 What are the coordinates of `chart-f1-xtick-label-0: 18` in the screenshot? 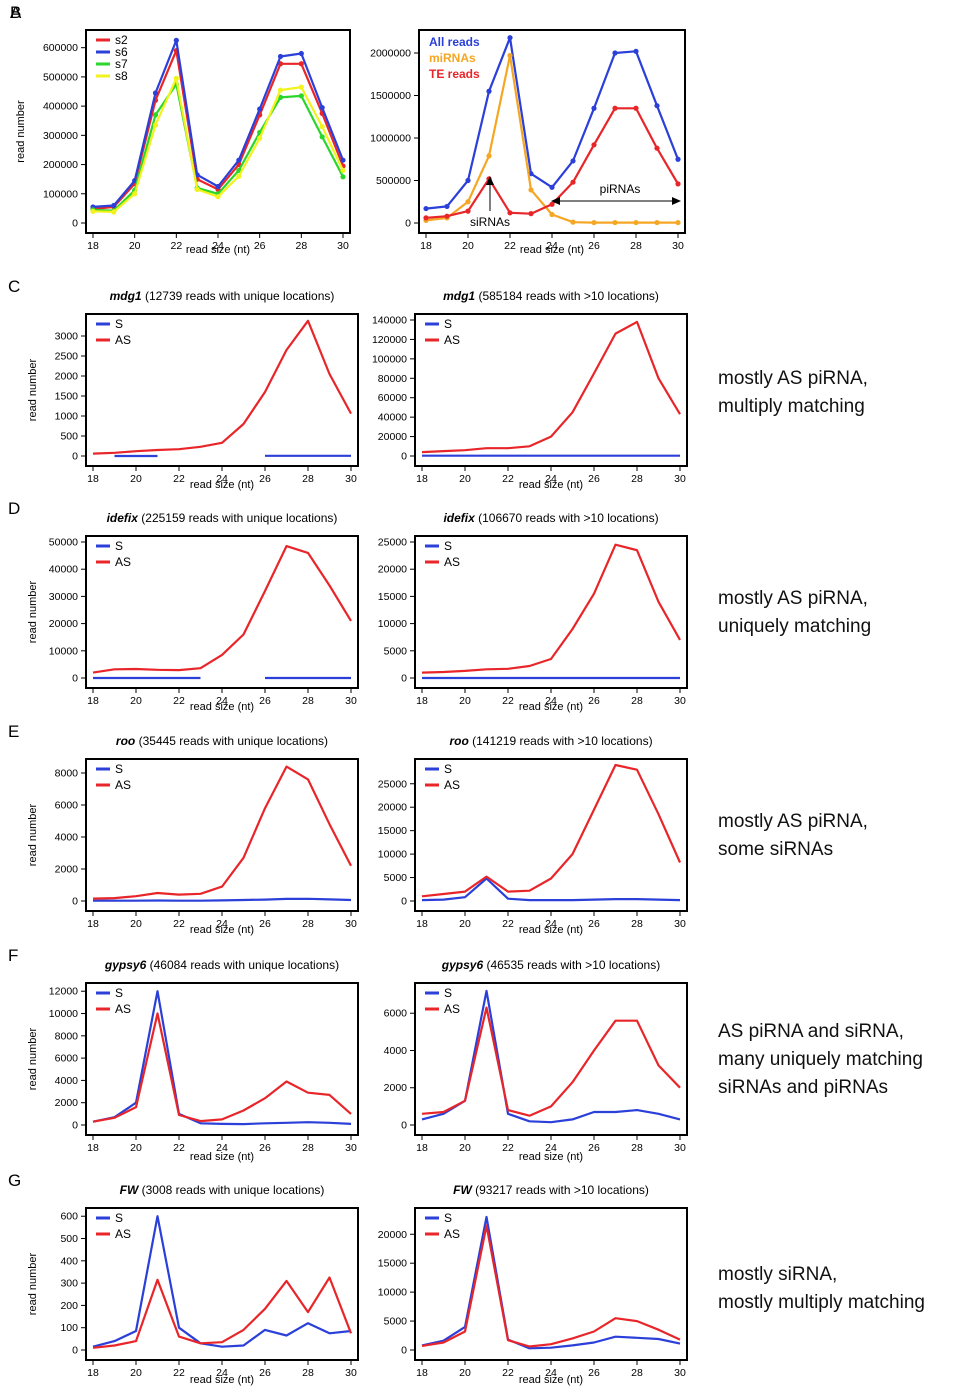 It's located at (93, 1148).